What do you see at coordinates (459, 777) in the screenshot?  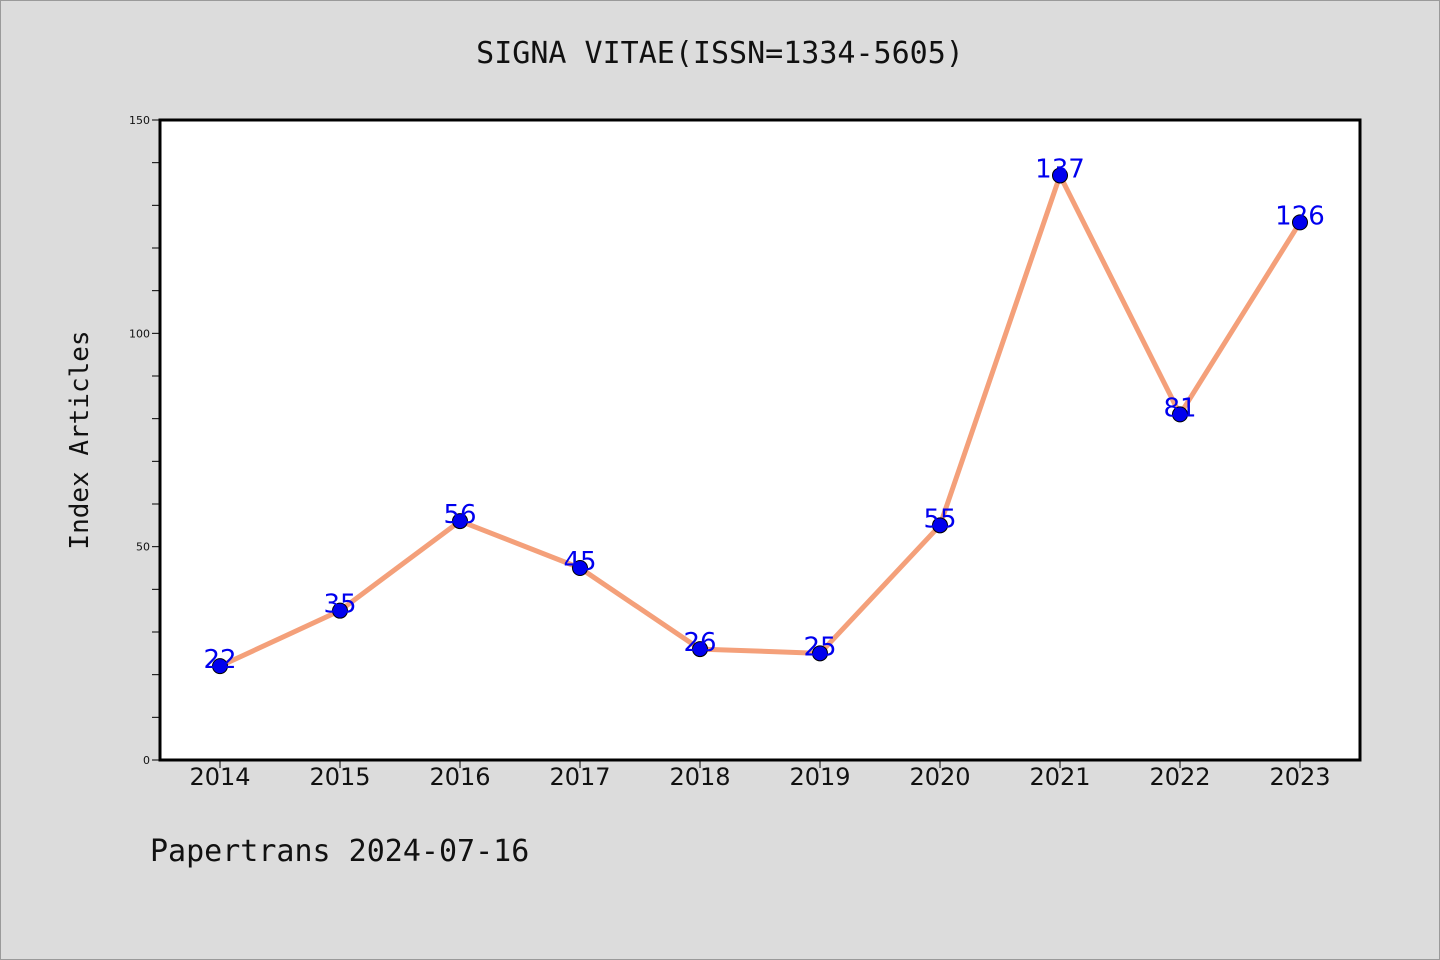 I see `x-tick-label: 2016` at bounding box center [459, 777].